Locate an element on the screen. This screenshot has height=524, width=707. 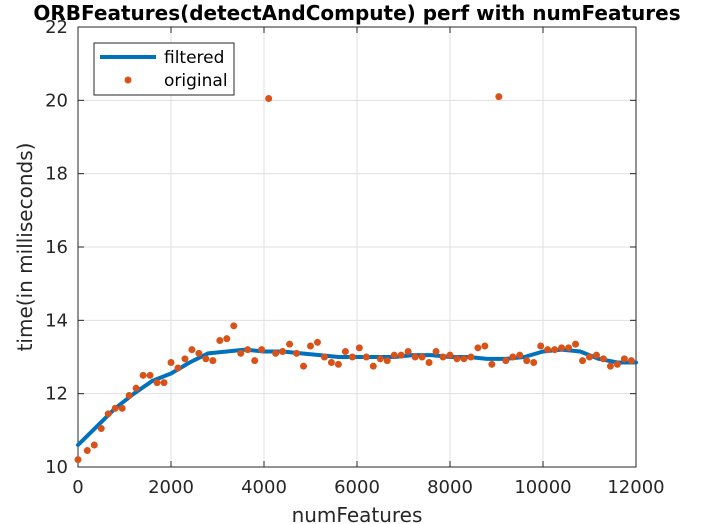
x-tick-label: 0 is located at coordinates (77, 487).